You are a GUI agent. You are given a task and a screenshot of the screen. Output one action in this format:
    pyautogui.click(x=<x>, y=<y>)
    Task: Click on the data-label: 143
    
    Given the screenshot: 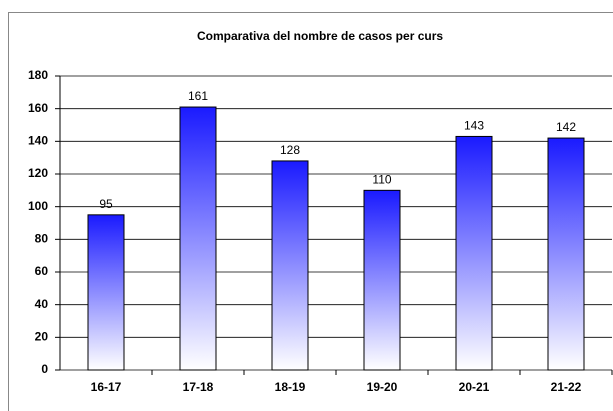 What is the action you would take?
    pyautogui.click(x=474, y=126)
    